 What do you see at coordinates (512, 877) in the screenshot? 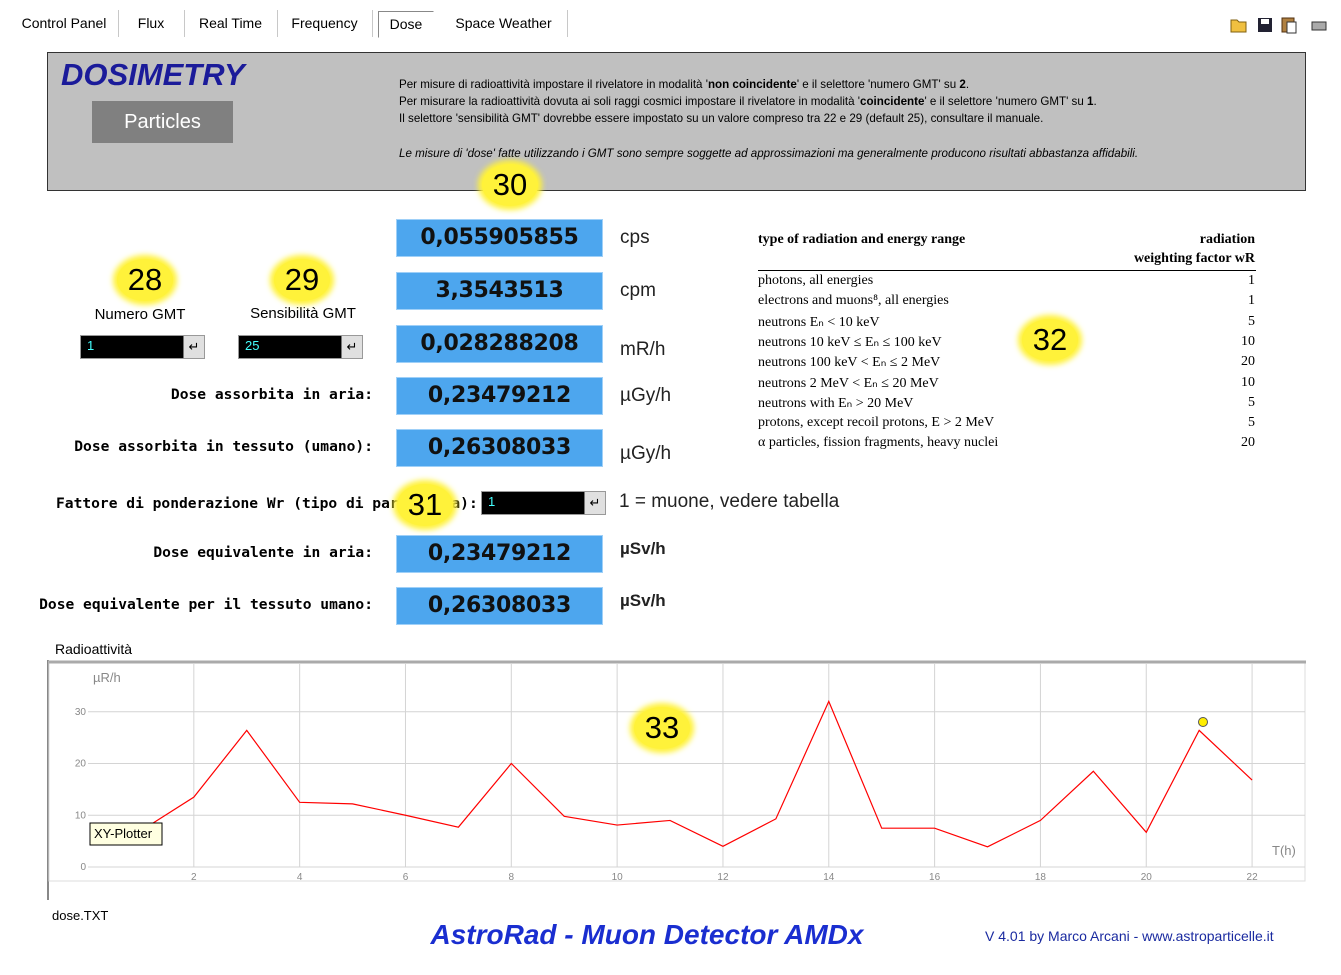
I see `x-tick-label: 8` at bounding box center [512, 877].